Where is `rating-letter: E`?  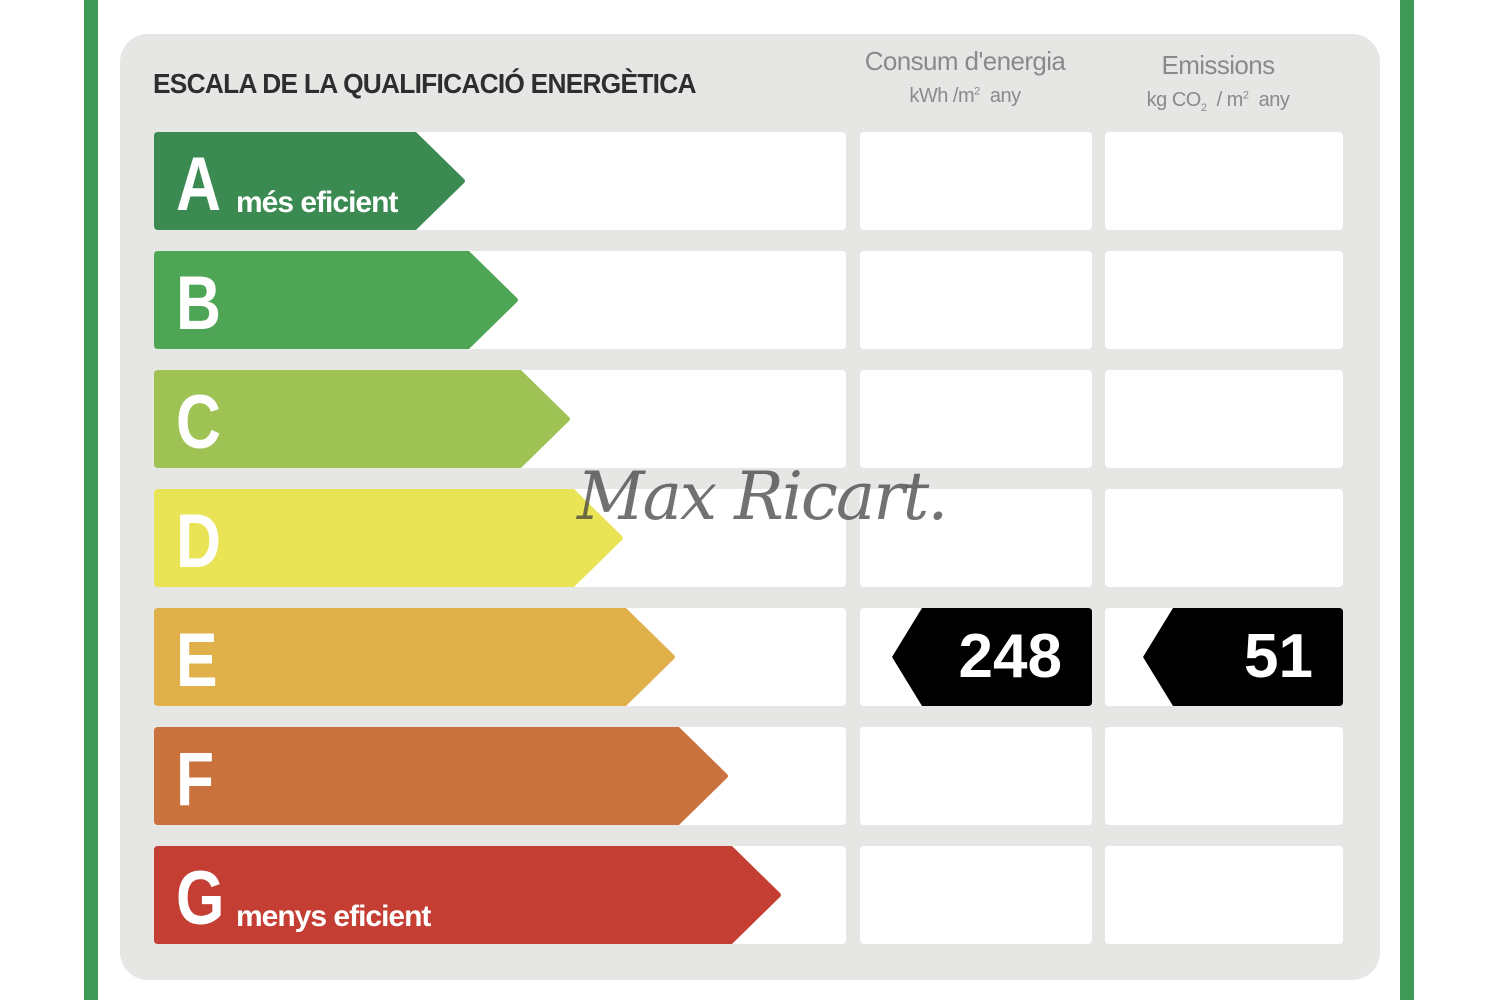
rating-letter: E is located at coordinates (197, 660).